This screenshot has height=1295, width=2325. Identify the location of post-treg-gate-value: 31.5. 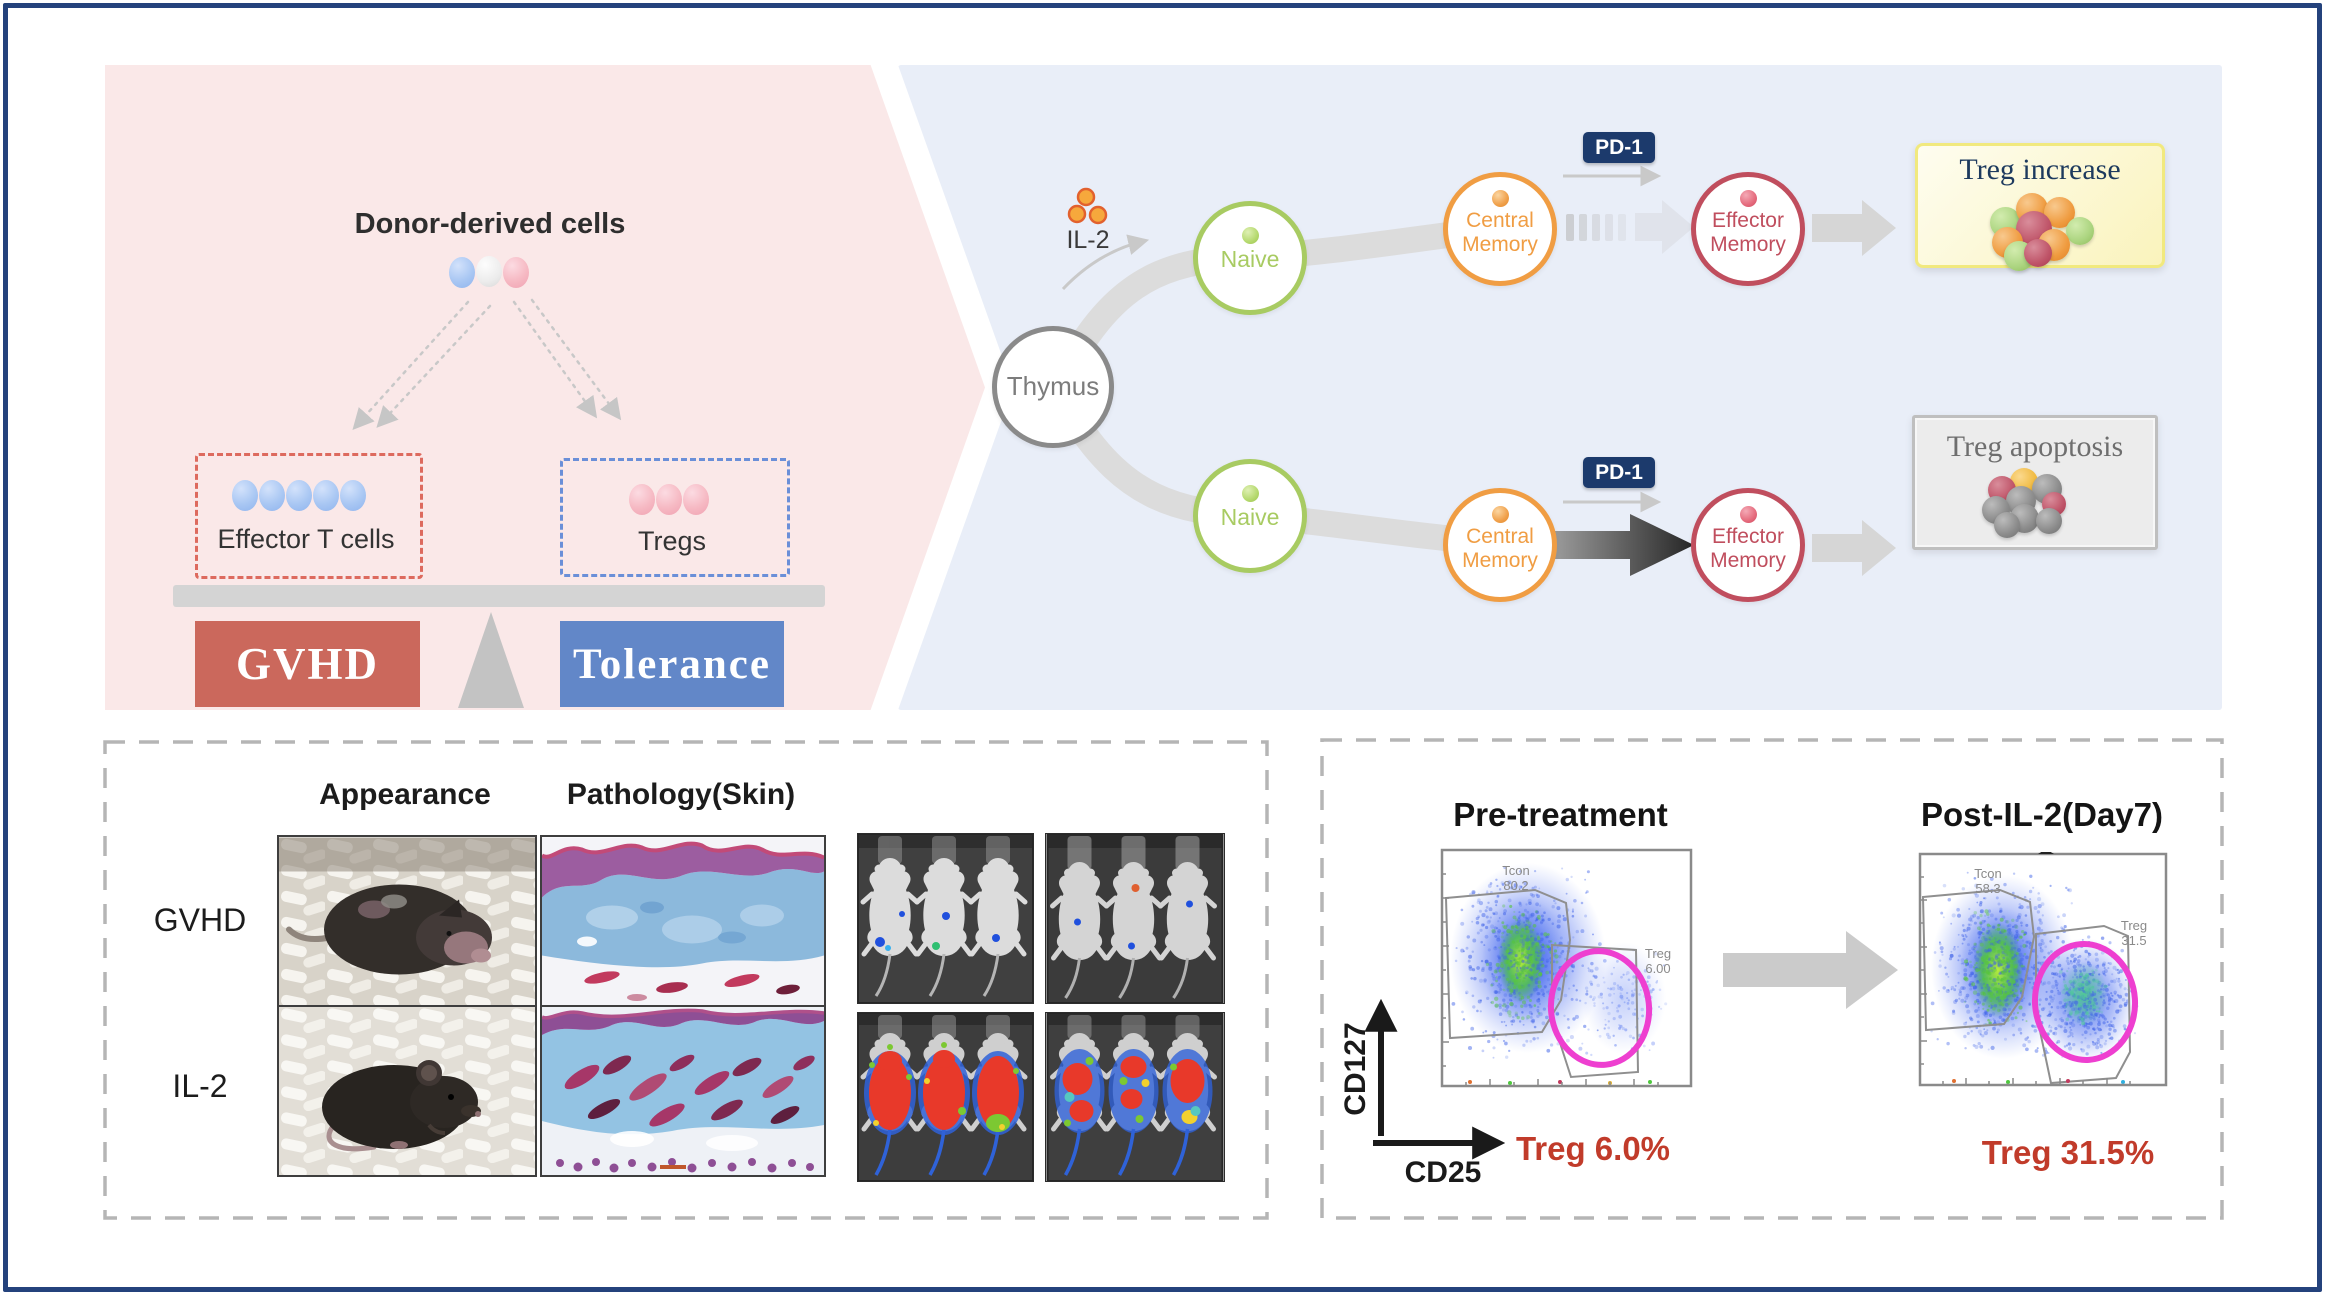
(2133, 940).